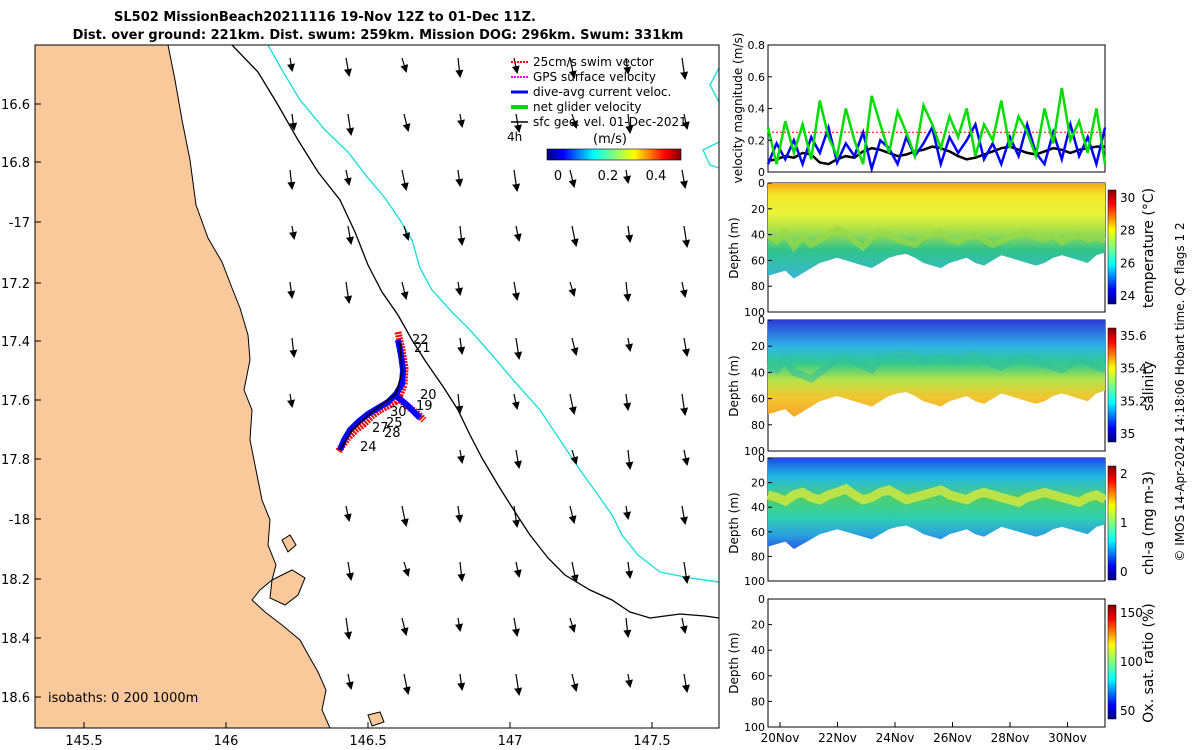 The width and height of the screenshot is (1200, 750). Describe the element at coordinates (226, 741) in the screenshot. I see `lon-tick-label: 146` at that location.